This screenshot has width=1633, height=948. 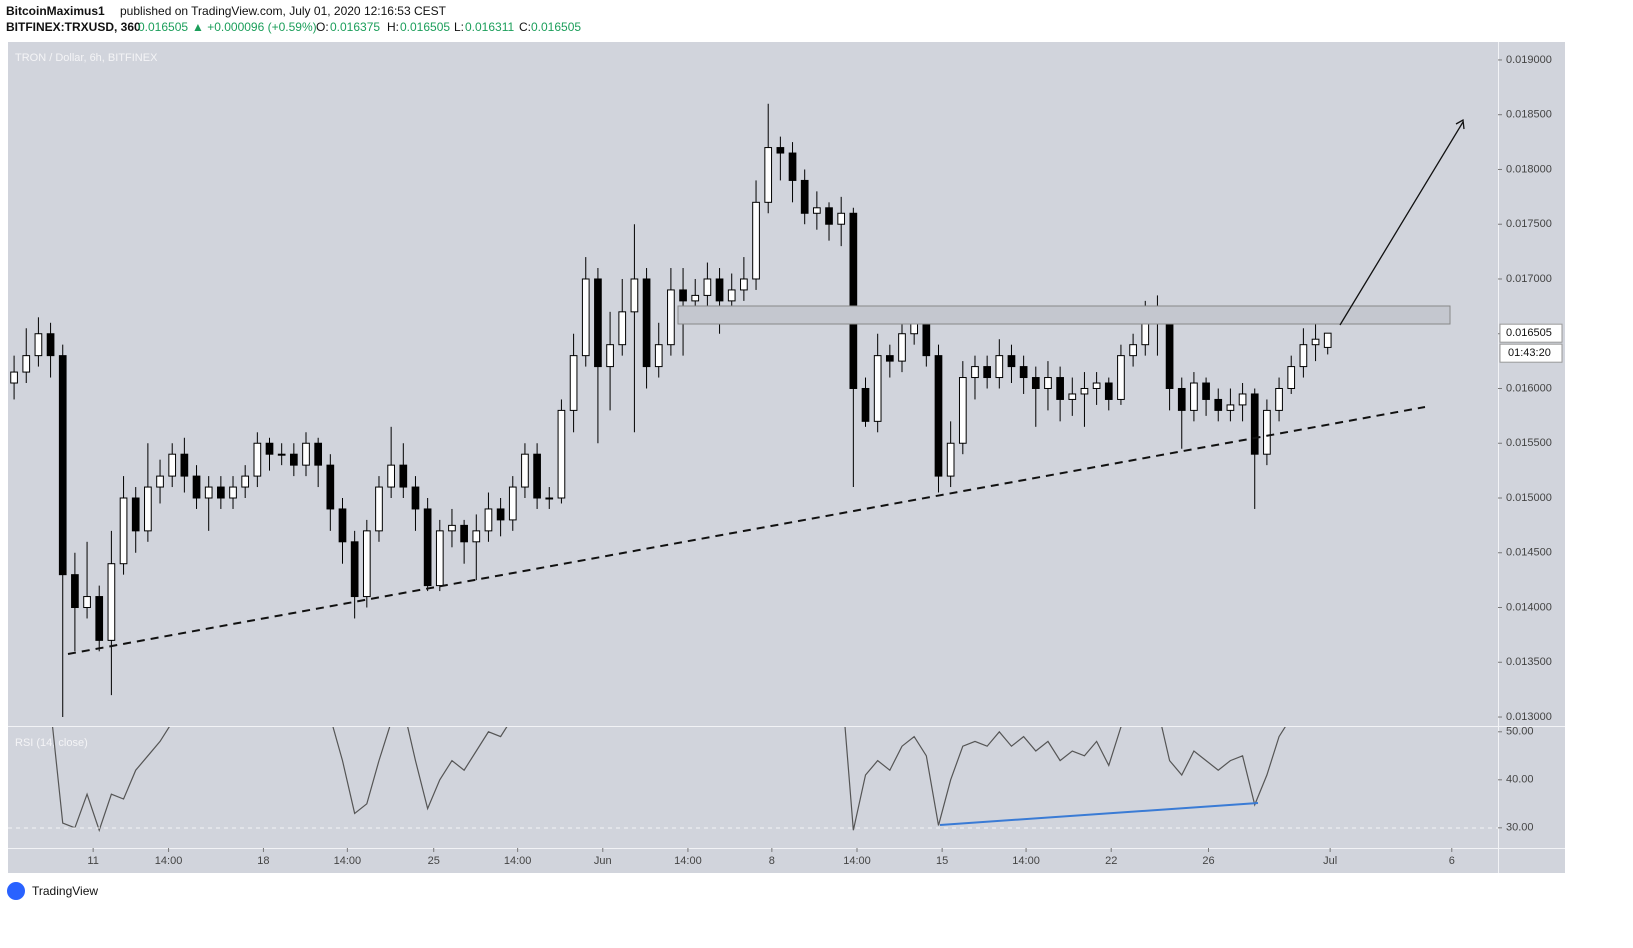 What do you see at coordinates (1531, 353) in the screenshot?
I see `countdown-tag` at bounding box center [1531, 353].